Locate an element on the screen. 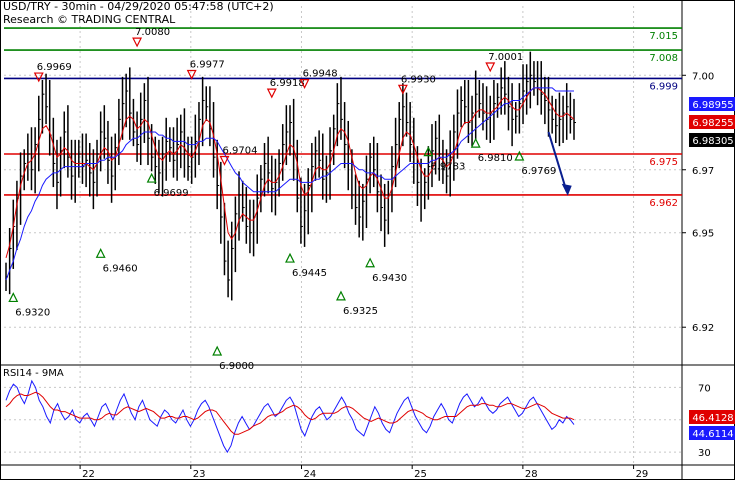 This screenshot has width=735, height=480. chart-source: Research © TRADING CENTRAL is located at coordinates (89, 19).